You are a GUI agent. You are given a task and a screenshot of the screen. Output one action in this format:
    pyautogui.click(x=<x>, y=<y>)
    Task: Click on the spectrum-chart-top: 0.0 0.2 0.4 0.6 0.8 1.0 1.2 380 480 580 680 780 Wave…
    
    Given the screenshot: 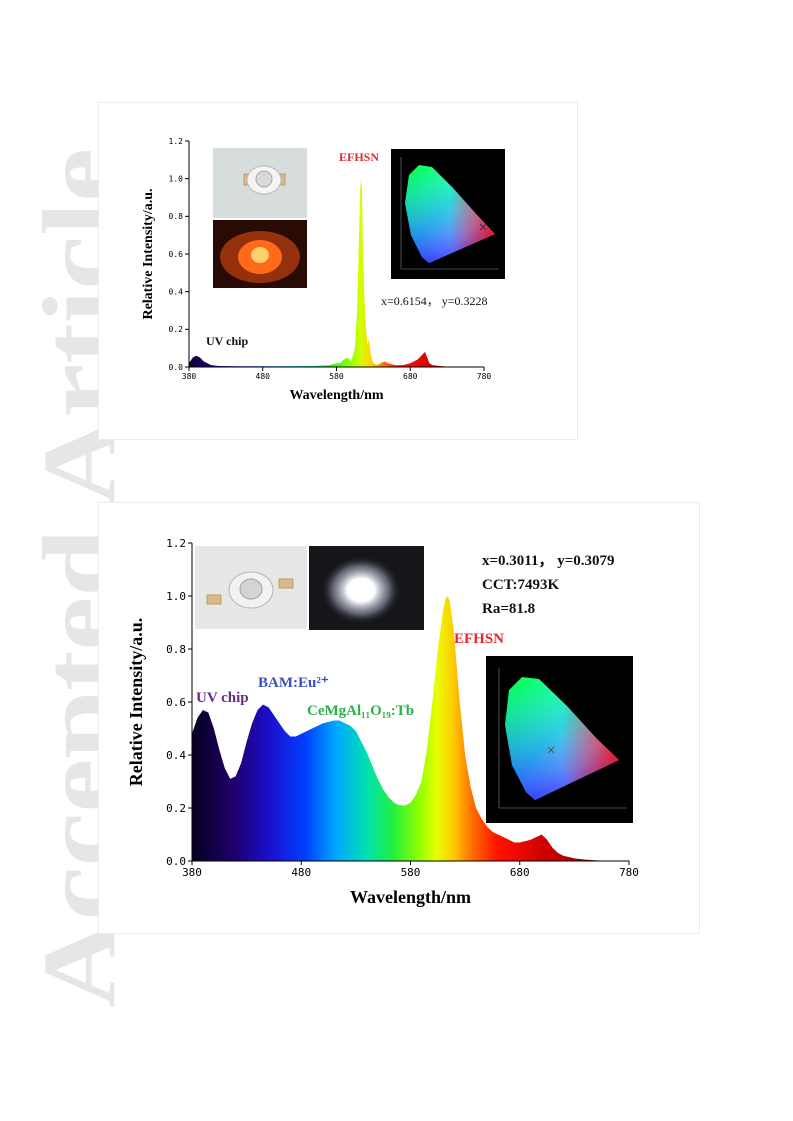 What is the action you would take?
    pyautogui.click(x=323, y=270)
    